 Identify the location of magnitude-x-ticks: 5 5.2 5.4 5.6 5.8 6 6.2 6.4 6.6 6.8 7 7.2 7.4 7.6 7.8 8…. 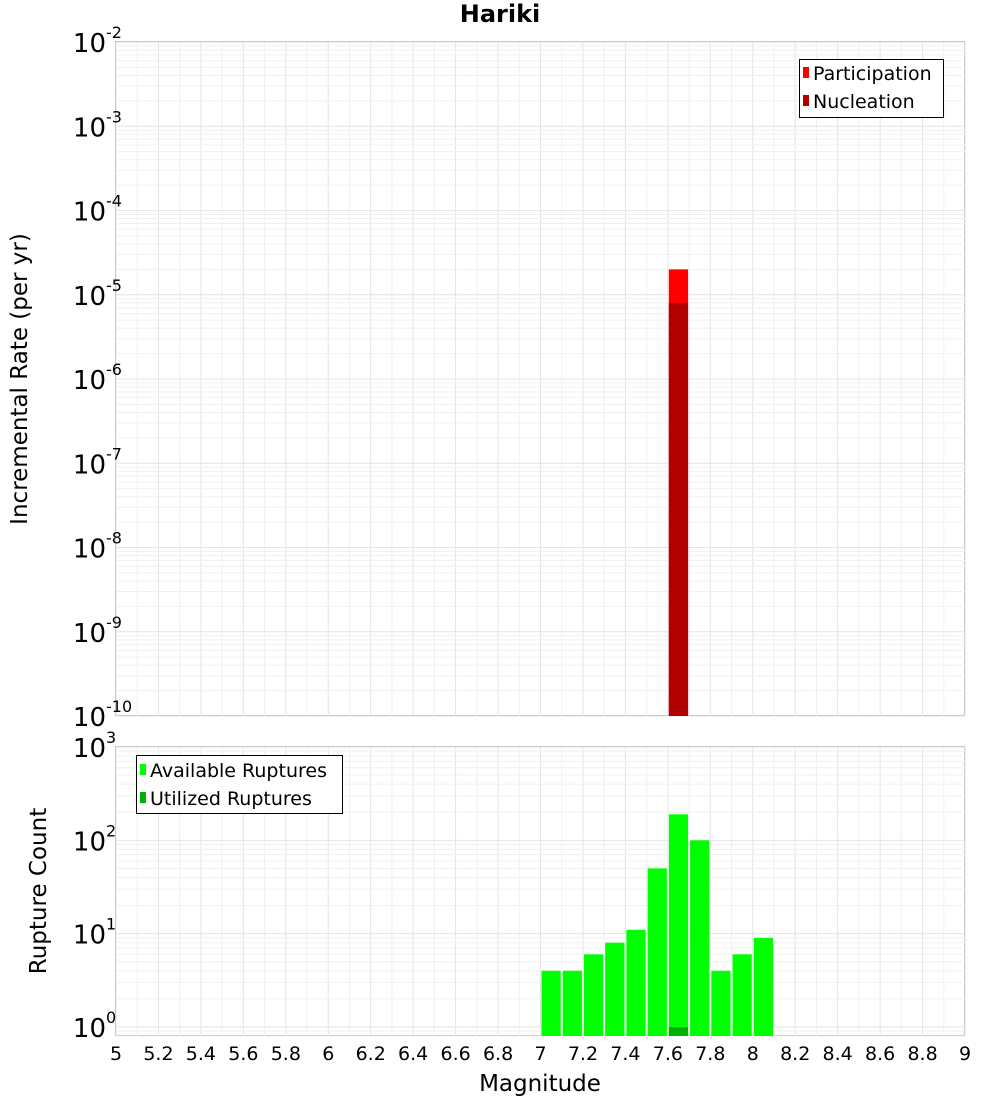
(540, 1054).